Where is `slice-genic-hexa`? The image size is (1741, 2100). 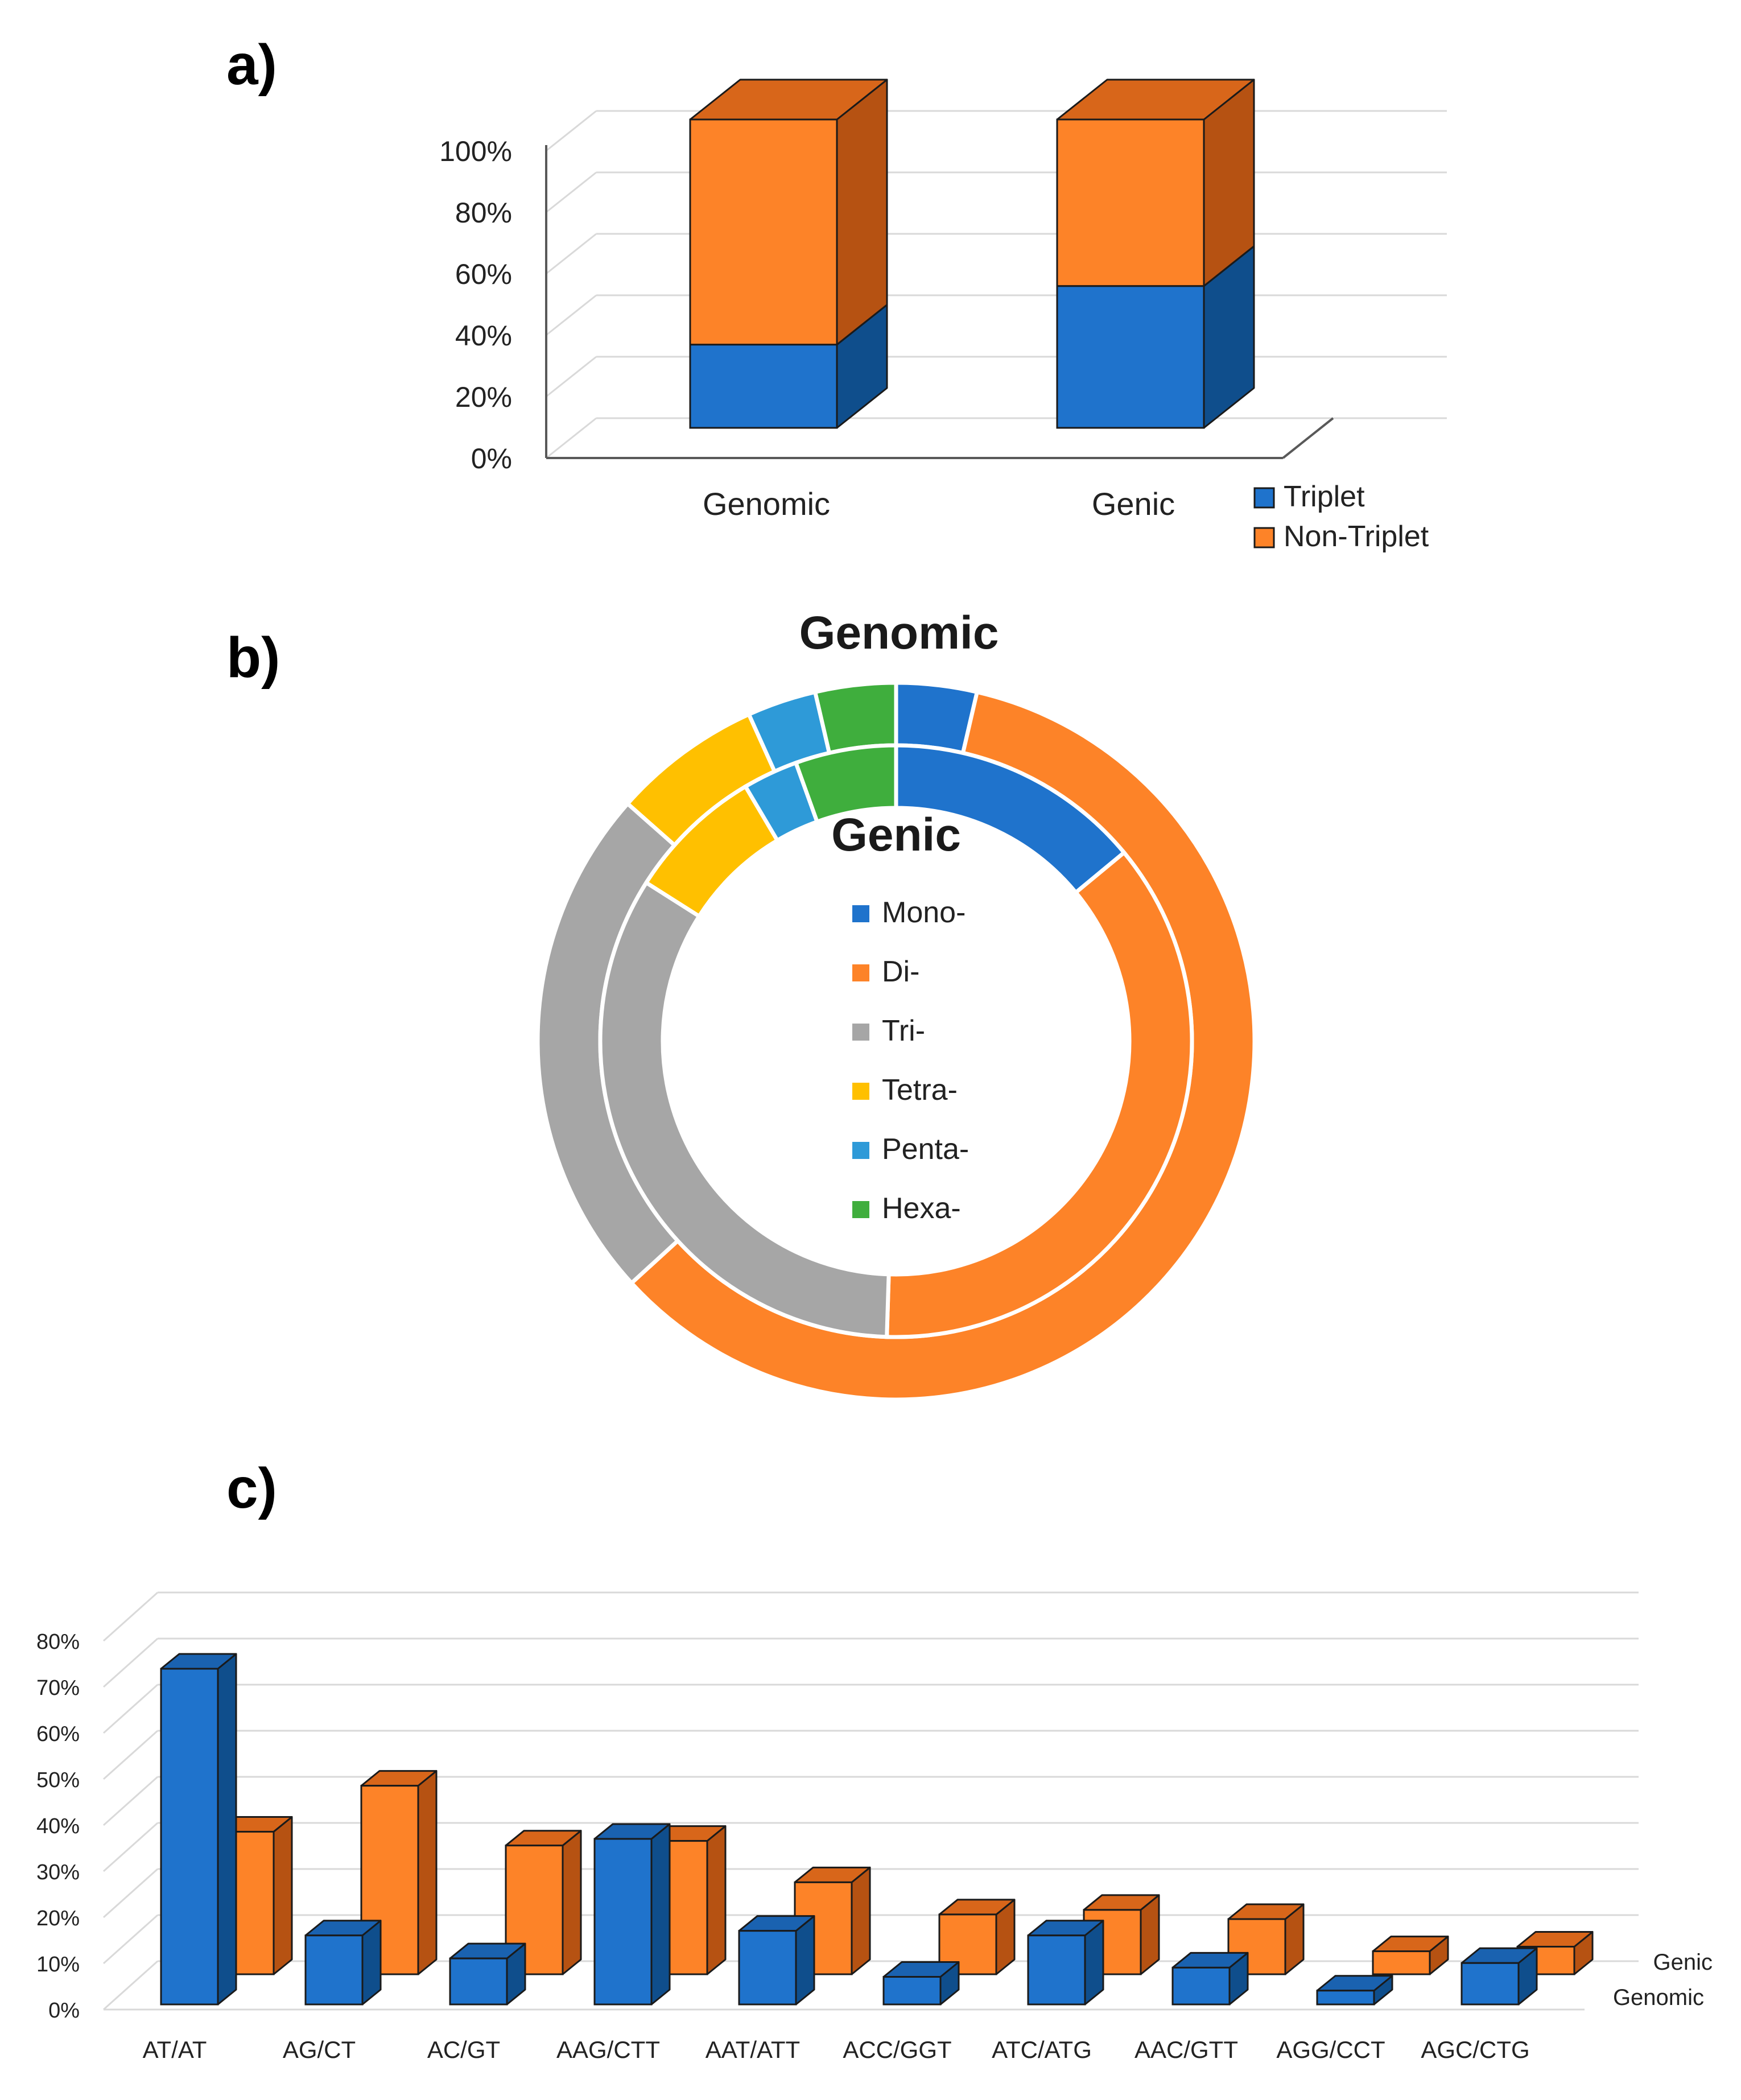 slice-genic-hexa is located at coordinates (845, 784).